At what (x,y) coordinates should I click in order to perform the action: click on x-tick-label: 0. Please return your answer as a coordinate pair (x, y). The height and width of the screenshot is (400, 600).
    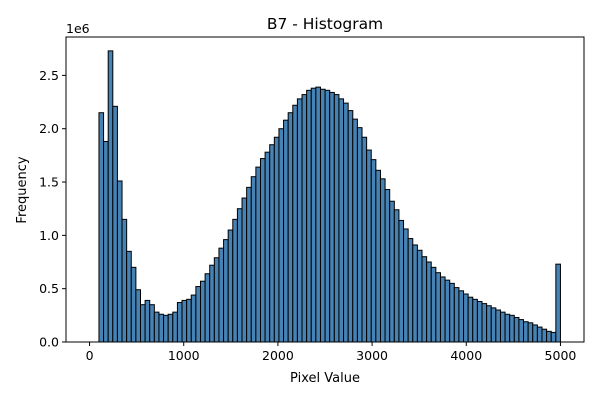
    Looking at the image, I should click on (90, 355).